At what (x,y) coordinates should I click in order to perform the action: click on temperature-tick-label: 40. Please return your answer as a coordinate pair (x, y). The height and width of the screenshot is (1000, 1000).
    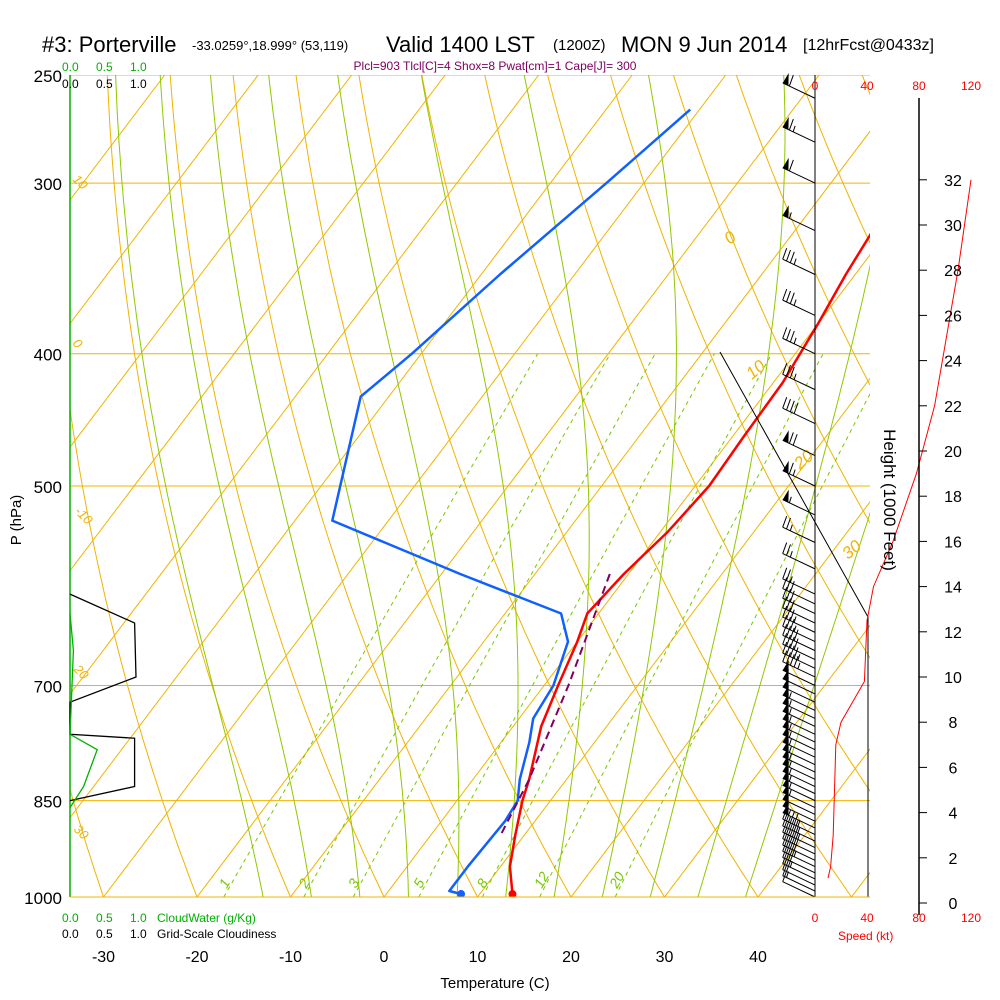
    Looking at the image, I should click on (758, 957).